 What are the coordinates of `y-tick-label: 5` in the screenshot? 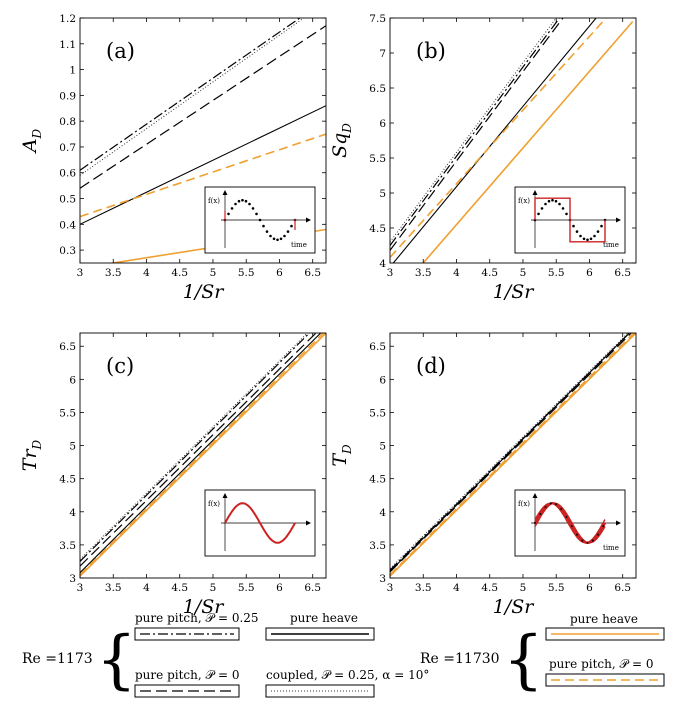 It's located at (382, 194).